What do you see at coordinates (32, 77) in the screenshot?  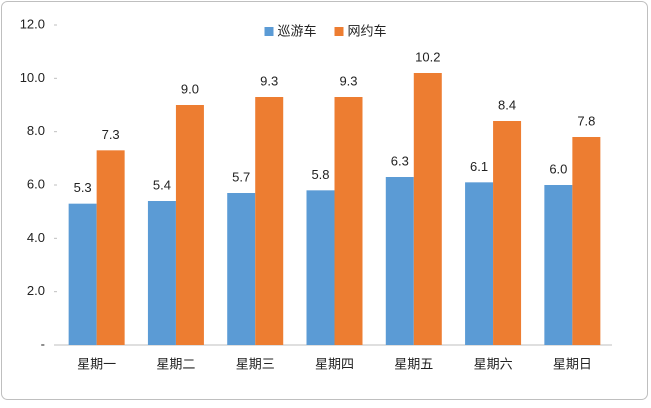 I see `y-tick-label: 10.0` at bounding box center [32, 77].